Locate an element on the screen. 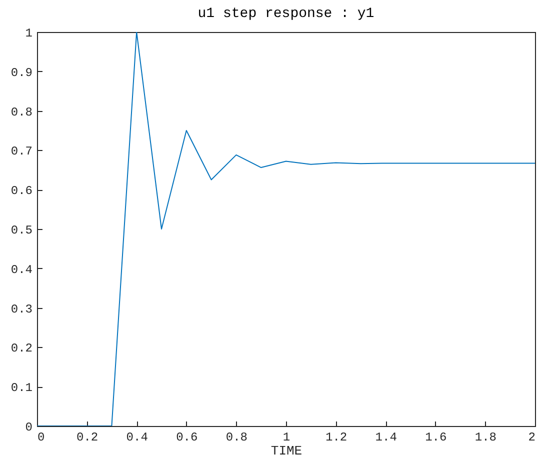 This screenshot has height=470, width=540. y-tick-label: 0.3 is located at coordinates (21, 309).